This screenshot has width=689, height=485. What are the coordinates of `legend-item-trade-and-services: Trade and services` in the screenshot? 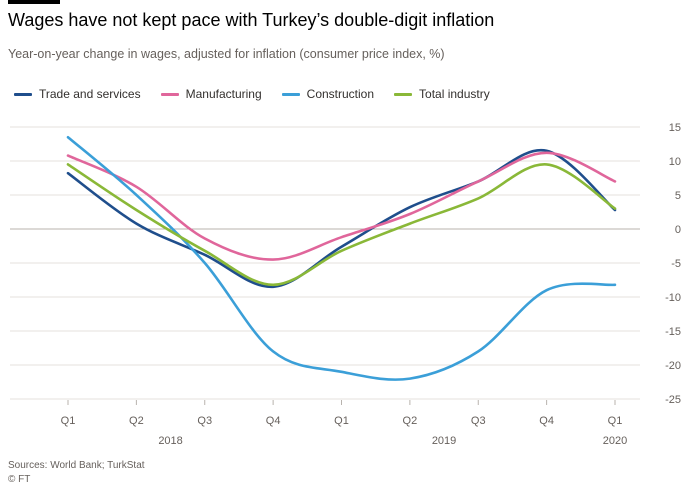 It's located at (77, 94).